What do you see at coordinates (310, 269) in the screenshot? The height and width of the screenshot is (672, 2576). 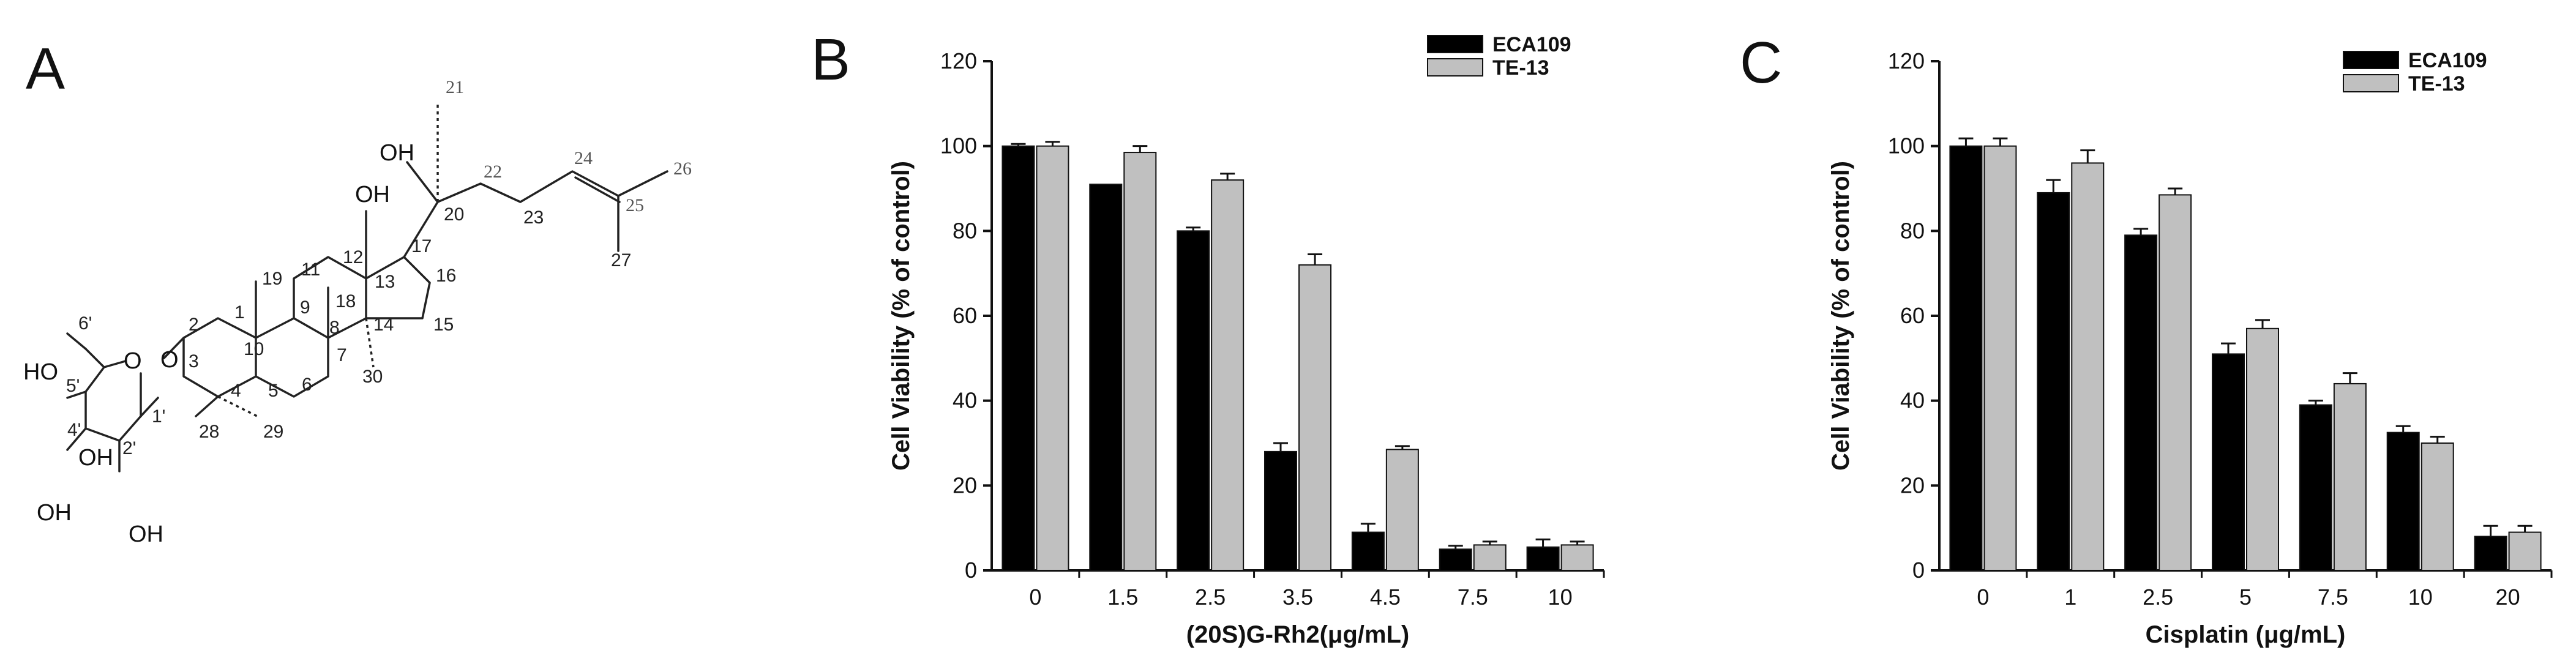 I see `atom-number-11: 11` at bounding box center [310, 269].